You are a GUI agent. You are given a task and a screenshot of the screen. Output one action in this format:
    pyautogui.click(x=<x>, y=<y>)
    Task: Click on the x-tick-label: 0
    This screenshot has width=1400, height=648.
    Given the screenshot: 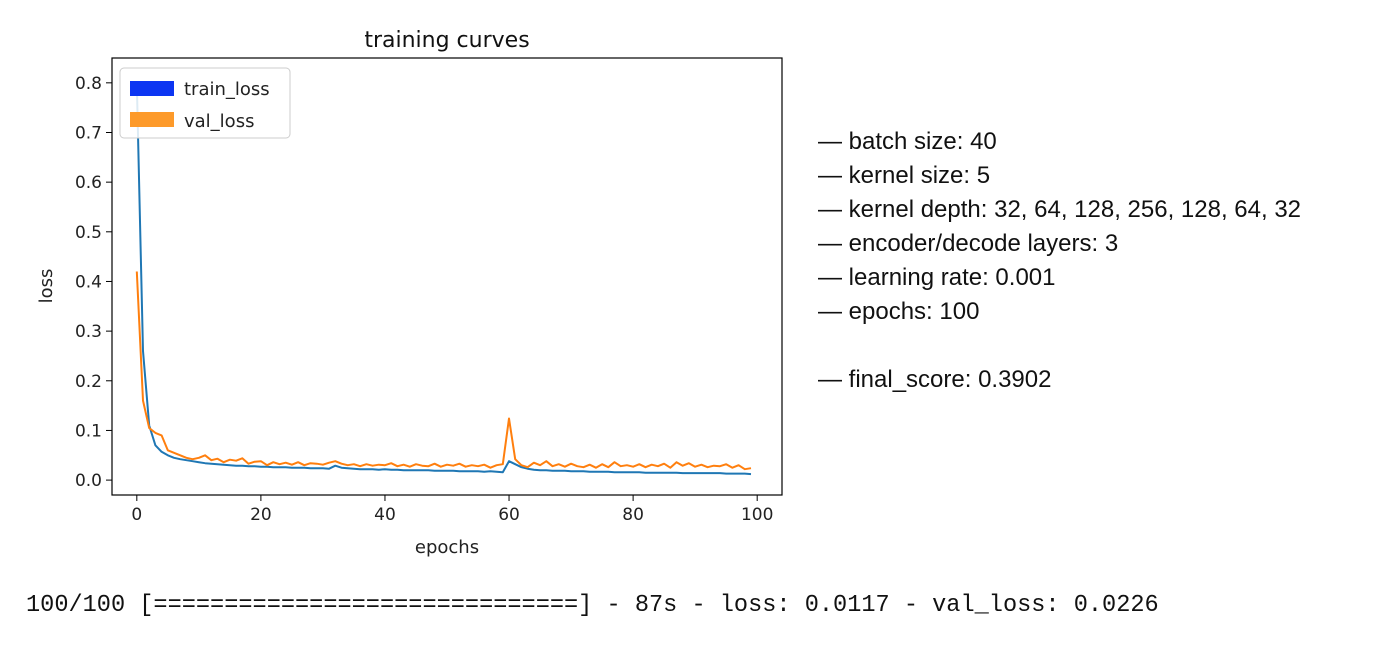 What is the action you would take?
    pyautogui.click(x=136, y=515)
    